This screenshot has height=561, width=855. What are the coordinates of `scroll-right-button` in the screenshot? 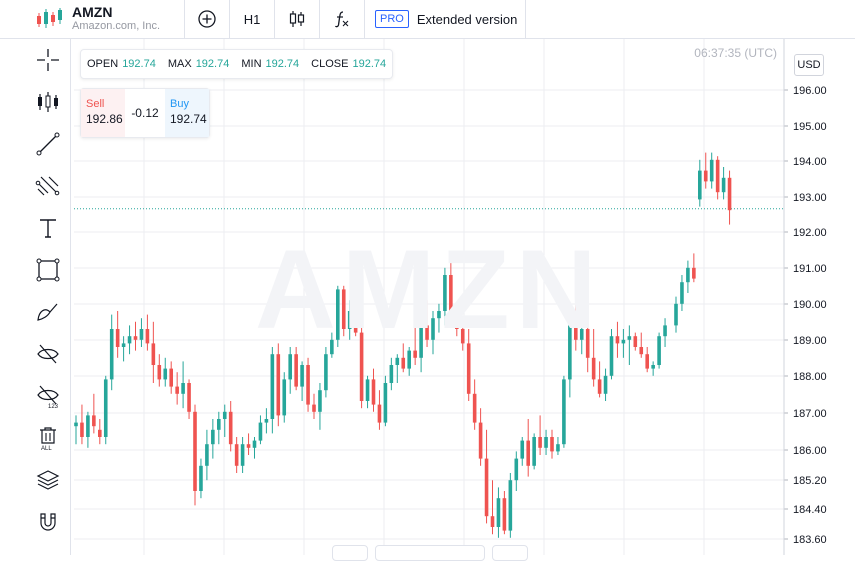 It's located at (510, 553).